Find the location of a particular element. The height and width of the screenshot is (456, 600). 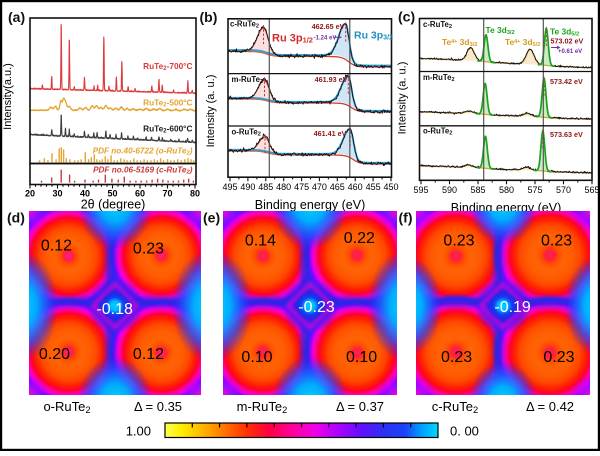

svg-text: 0.20 is located at coordinates (54, 354).